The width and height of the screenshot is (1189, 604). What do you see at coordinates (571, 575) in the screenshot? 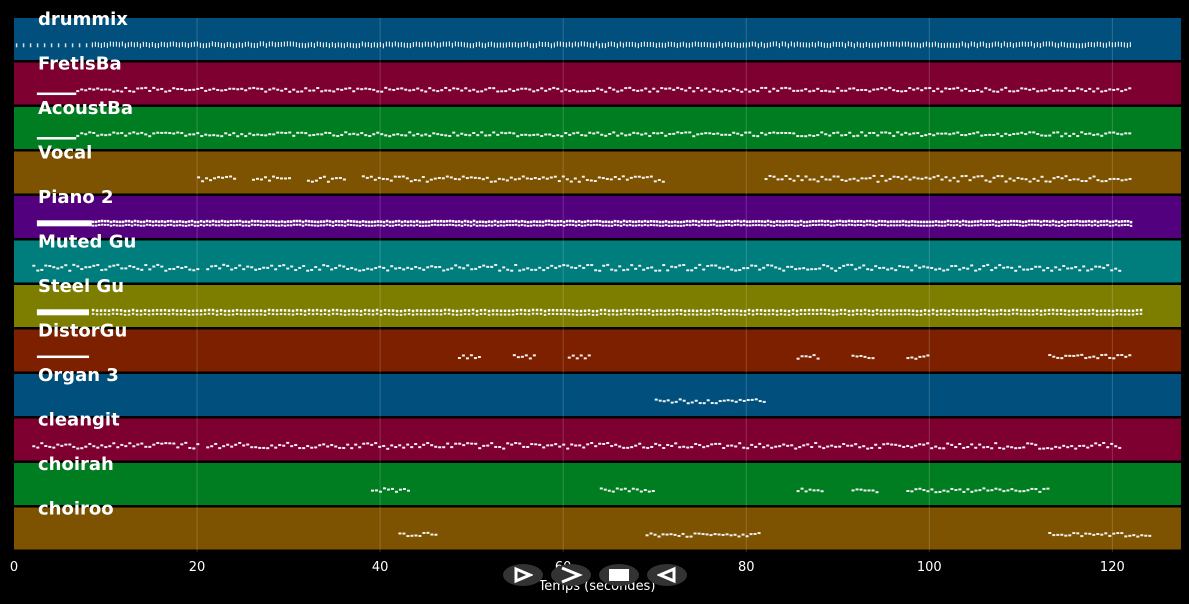
I see `forward-button` at bounding box center [571, 575].